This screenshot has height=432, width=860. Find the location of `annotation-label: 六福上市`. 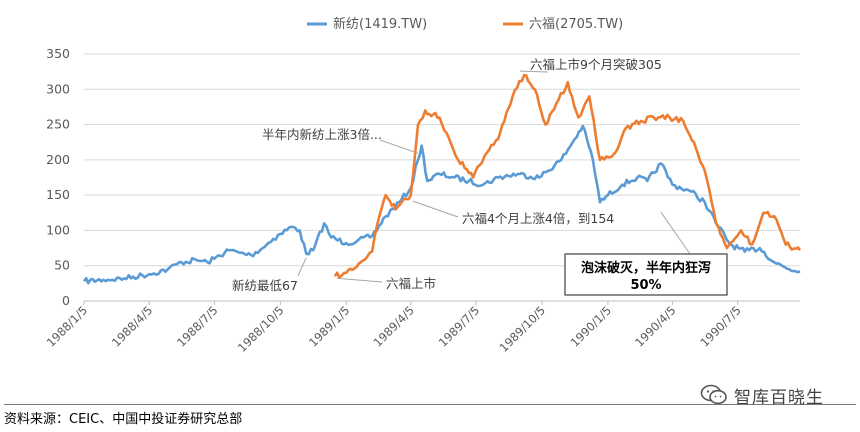

annotation-label: 六福上市 is located at coordinates (411, 283).